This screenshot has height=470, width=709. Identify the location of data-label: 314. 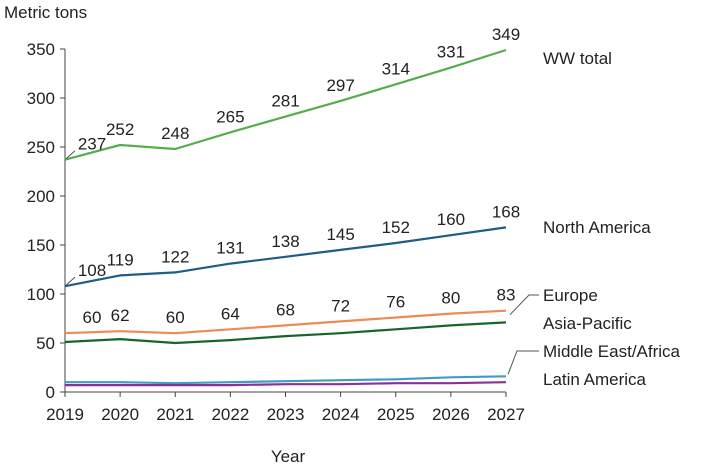
(396, 68).